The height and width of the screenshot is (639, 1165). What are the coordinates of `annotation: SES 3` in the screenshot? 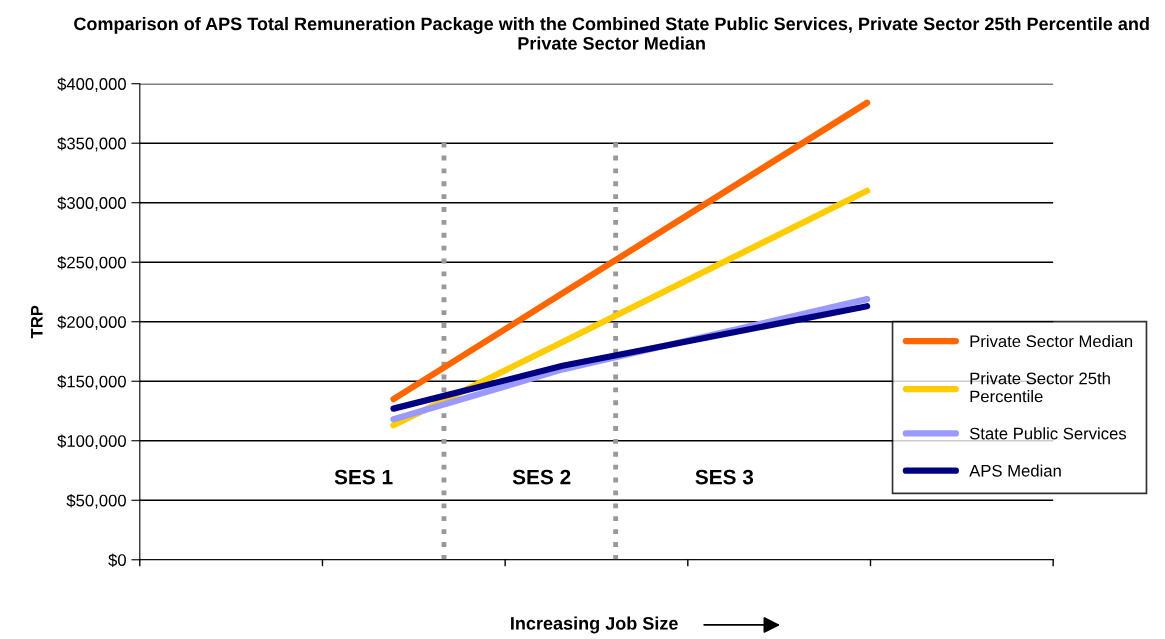 It's located at (724, 477).